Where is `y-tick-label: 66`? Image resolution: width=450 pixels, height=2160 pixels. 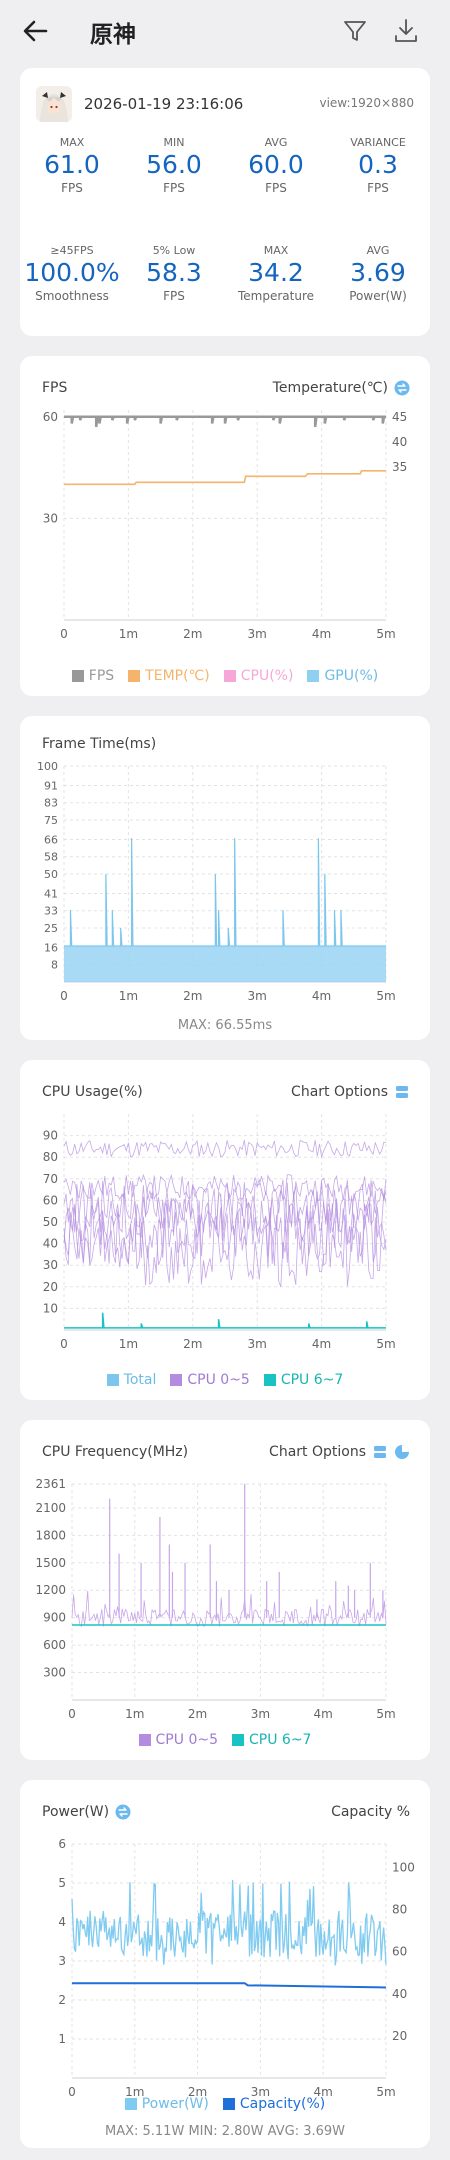
y-tick-label: 66 is located at coordinates (51, 839).